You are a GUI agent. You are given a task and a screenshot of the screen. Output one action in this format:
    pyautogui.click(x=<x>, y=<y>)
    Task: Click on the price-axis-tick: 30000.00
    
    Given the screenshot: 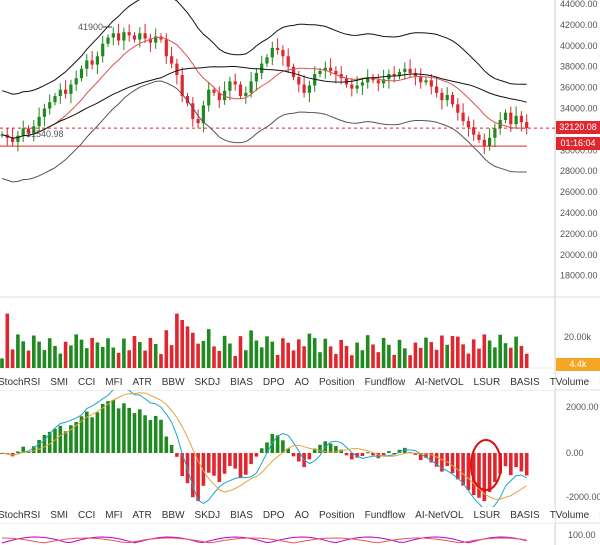 What is the action you would take?
    pyautogui.click(x=579, y=150)
    